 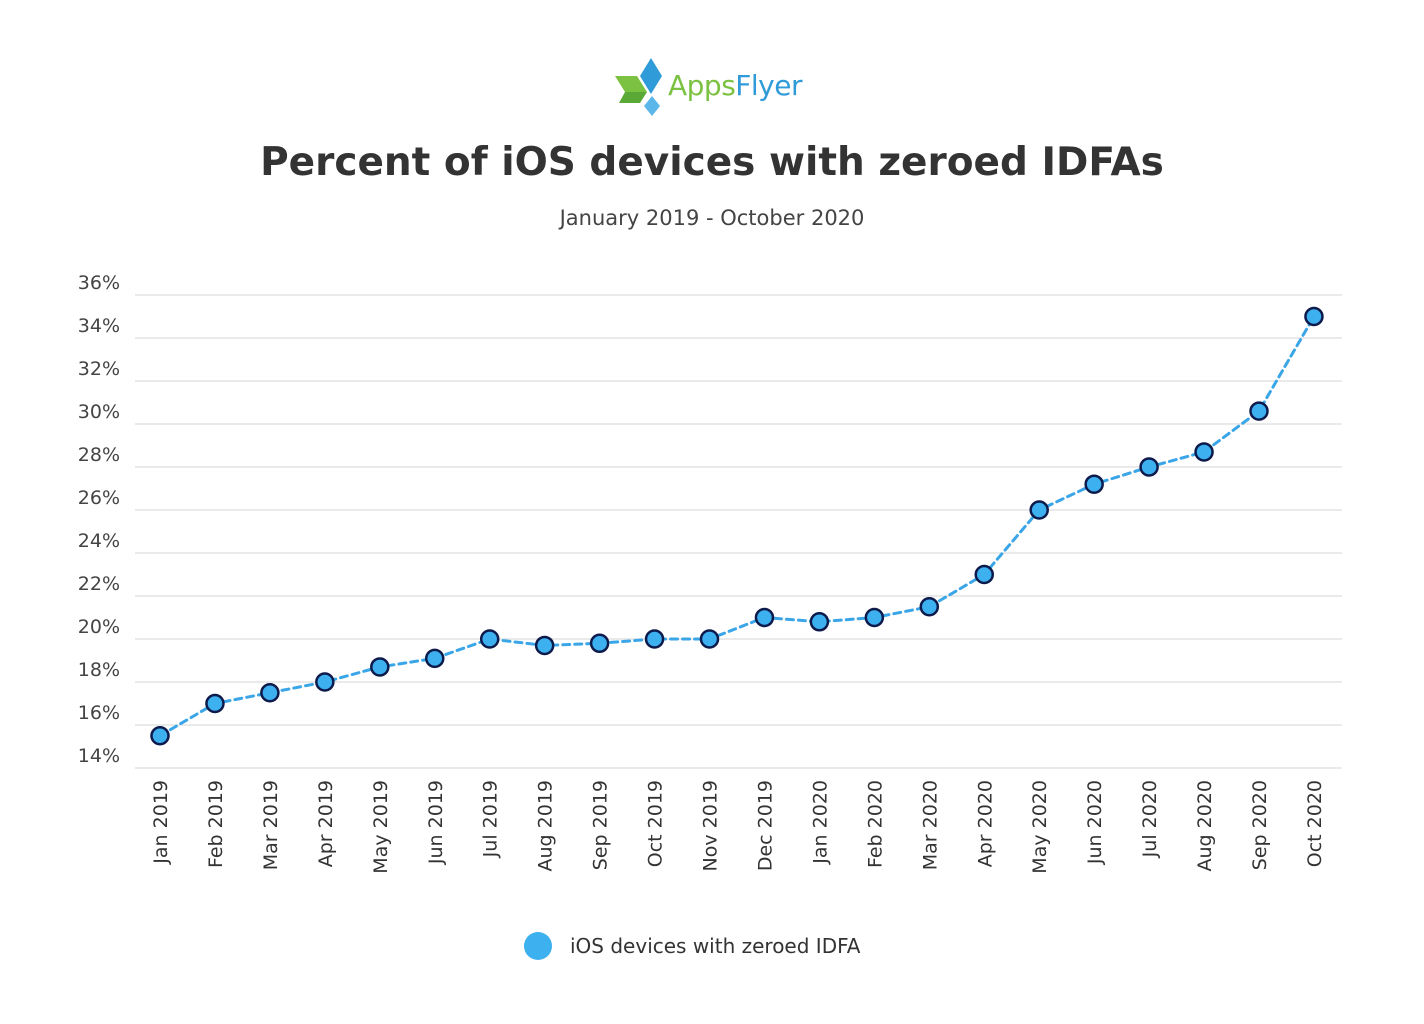 I want to click on x-tick-label: Feb 2020, so click(x=875, y=824).